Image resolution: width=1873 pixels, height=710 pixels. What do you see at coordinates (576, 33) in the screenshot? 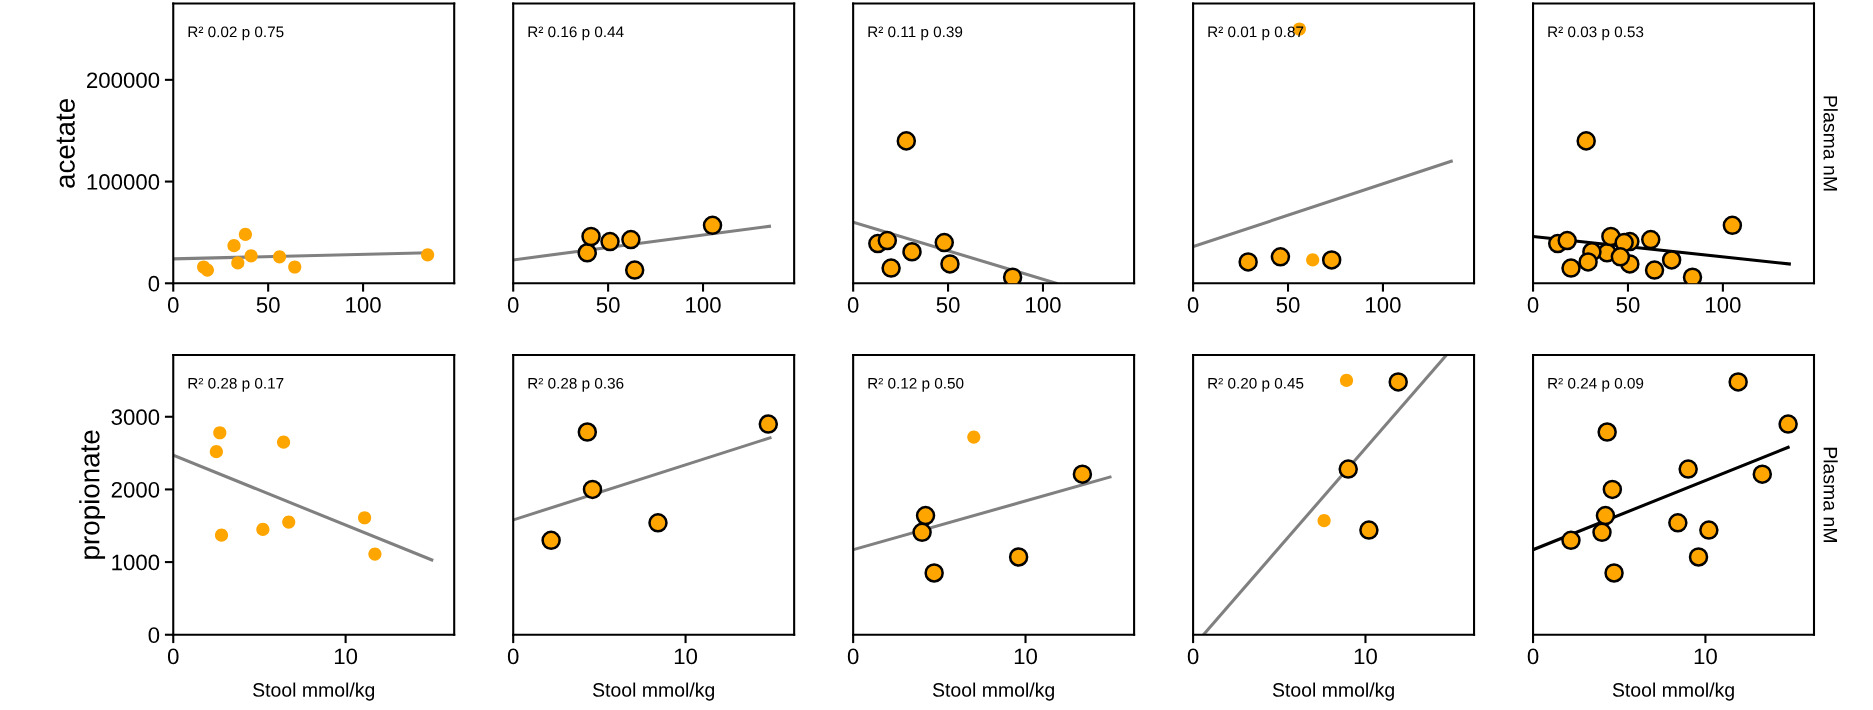
I see `annotation: R² 0.16 p 0.44` at bounding box center [576, 33].